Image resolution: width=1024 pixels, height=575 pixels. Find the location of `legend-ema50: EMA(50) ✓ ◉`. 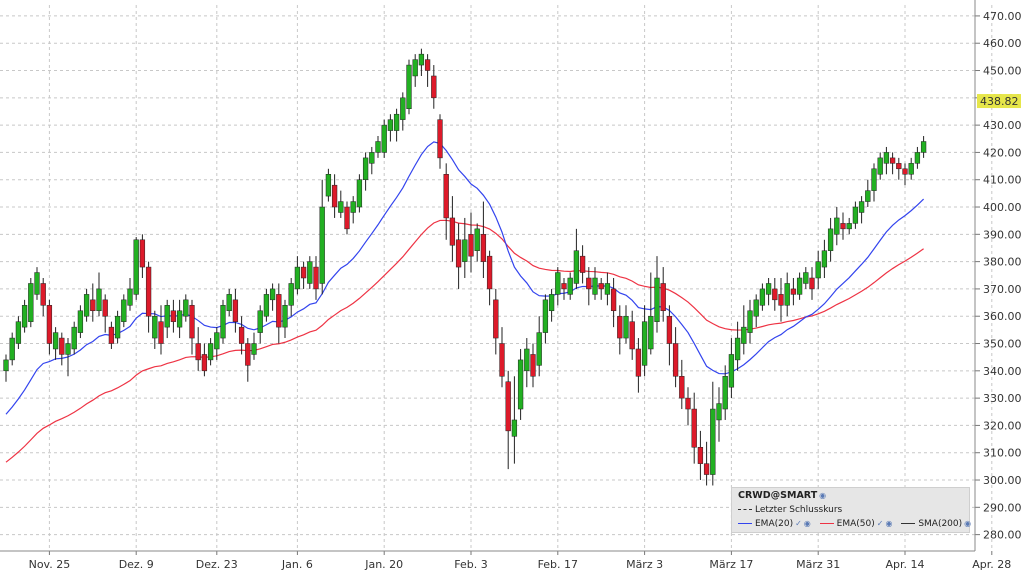

legend-ema50: EMA(50) ✓ ◉ is located at coordinates (855, 524).